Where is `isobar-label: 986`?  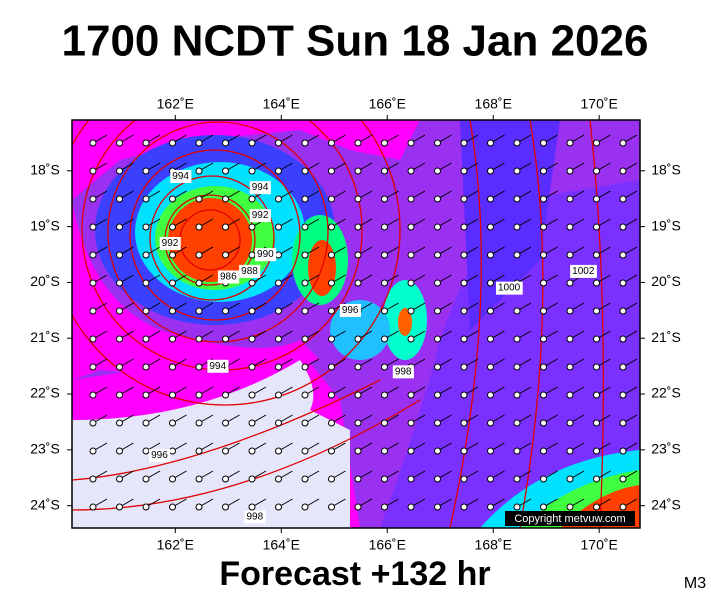 isobar-label: 986 is located at coordinates (228, 277).